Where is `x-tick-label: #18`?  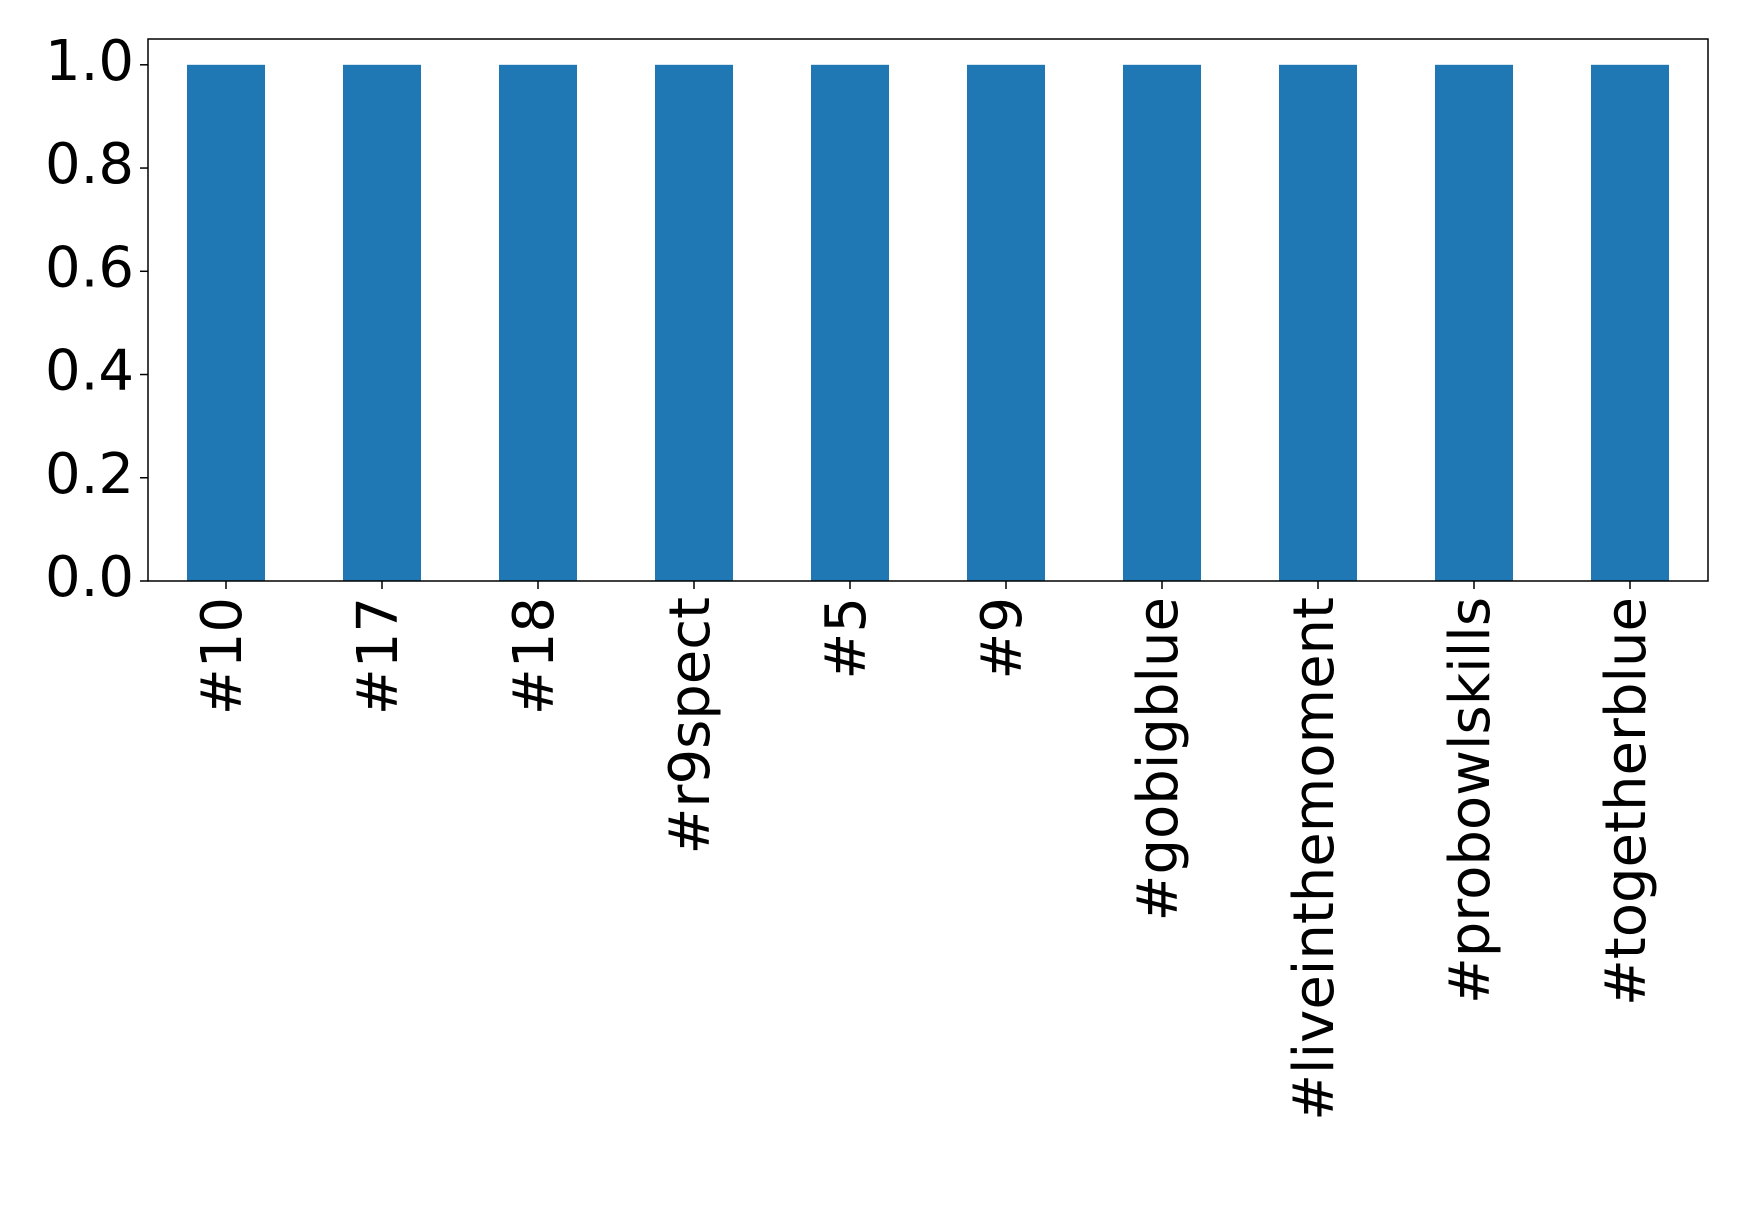 x-tick-label: #18 is located at coordinates (534, 656).